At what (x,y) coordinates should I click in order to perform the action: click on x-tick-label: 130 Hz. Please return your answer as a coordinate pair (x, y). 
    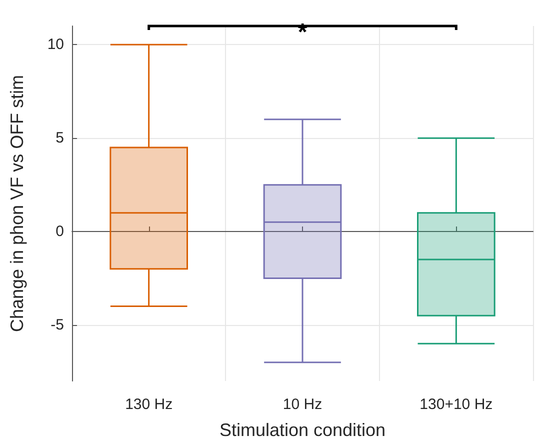
    Looking at the image, I should click on (149, 404).